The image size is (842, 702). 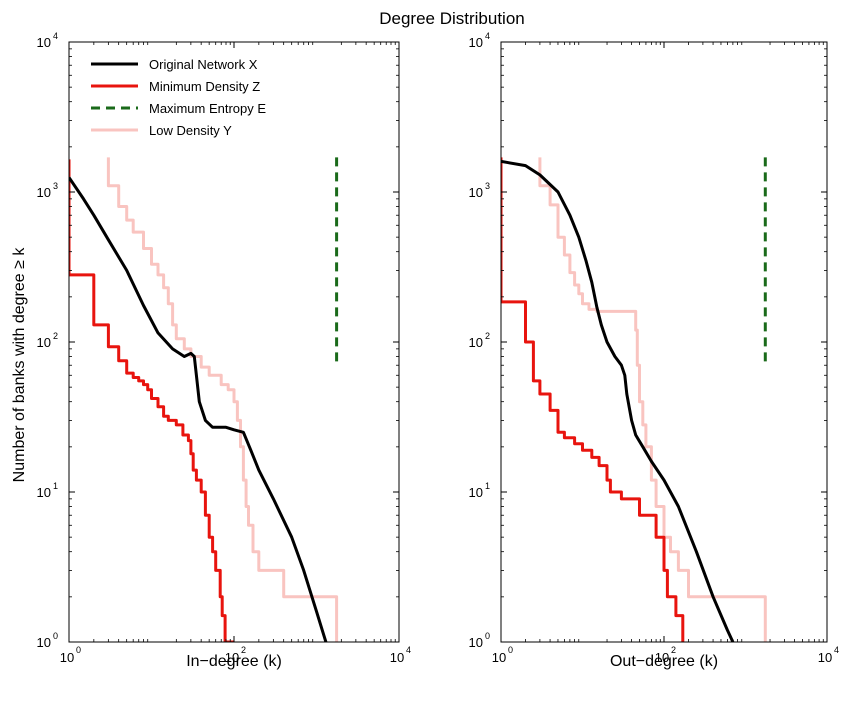 What do you see at coordinates (203, 64) in the screenshot?
I see `legend-label: Original Network X` at bounding box center [203, 64].